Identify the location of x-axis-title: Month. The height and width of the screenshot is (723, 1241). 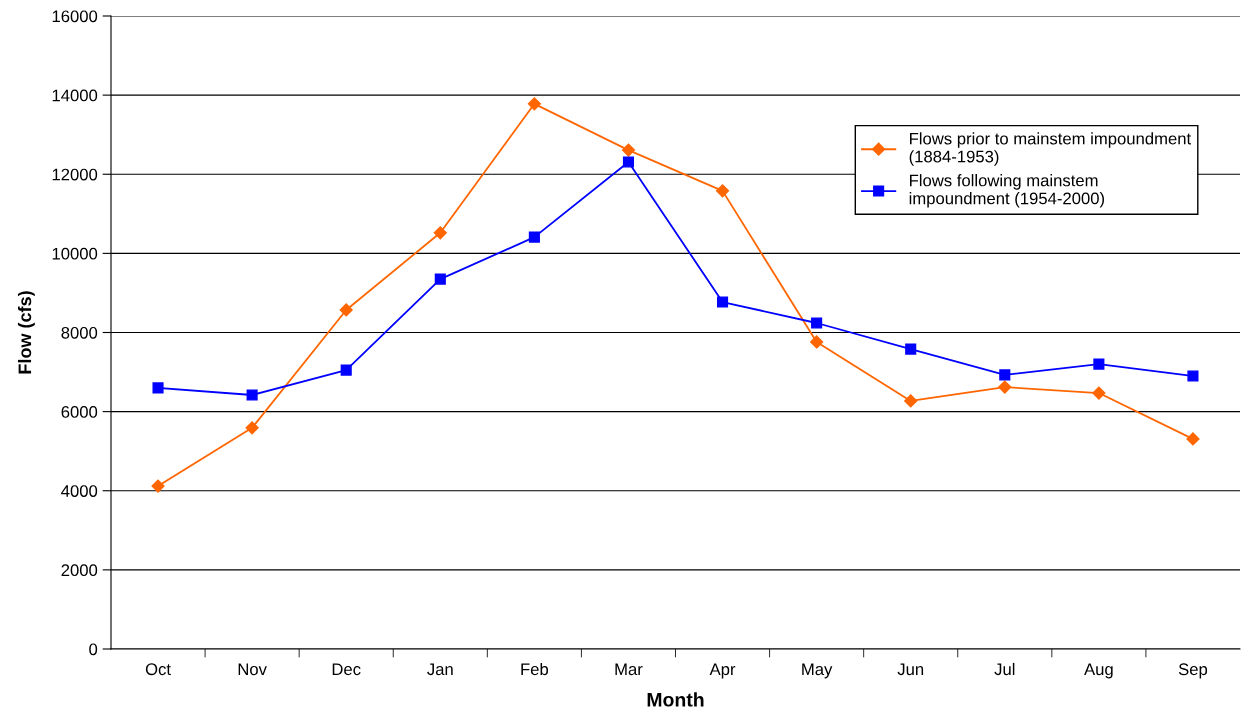
(675, 699).